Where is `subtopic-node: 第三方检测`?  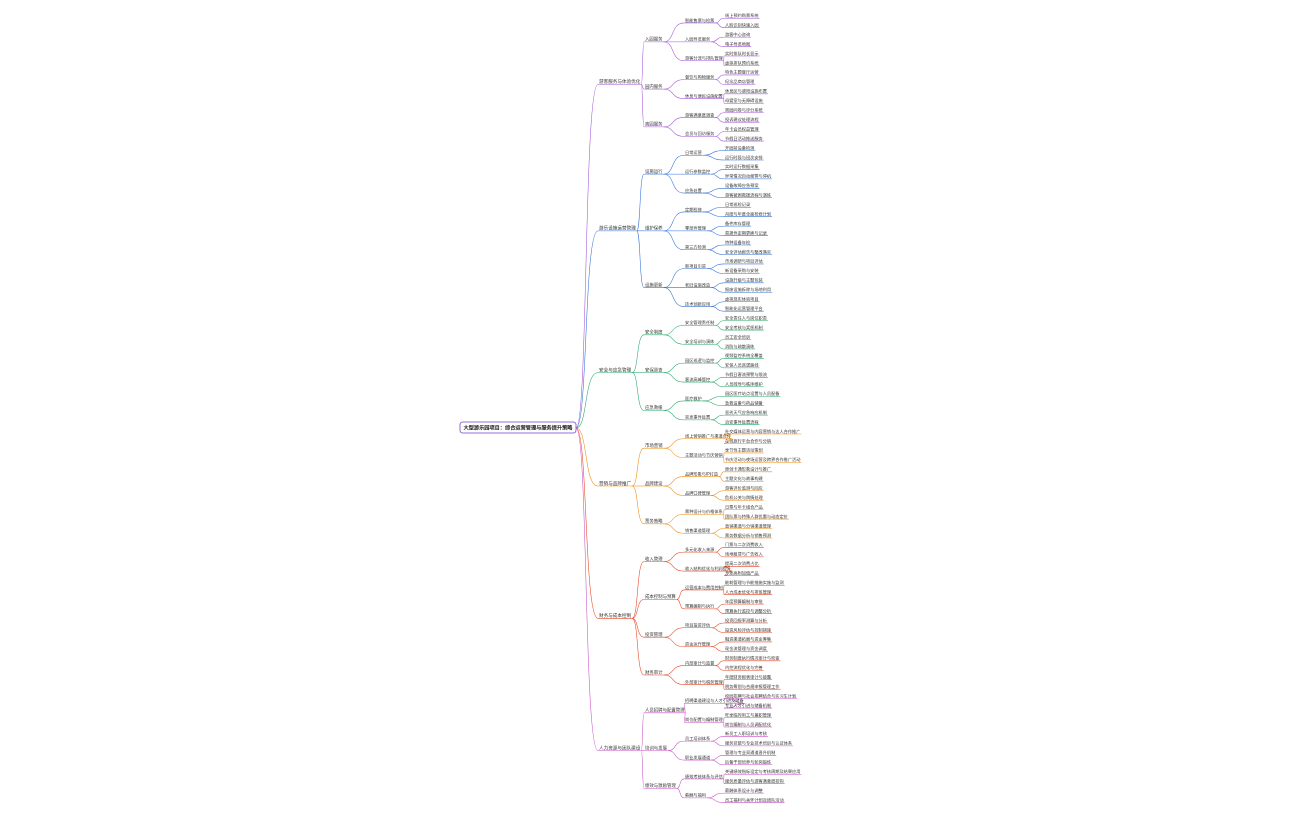
subtopic-node: 第三方检测 is located at coordinates (695, 247).